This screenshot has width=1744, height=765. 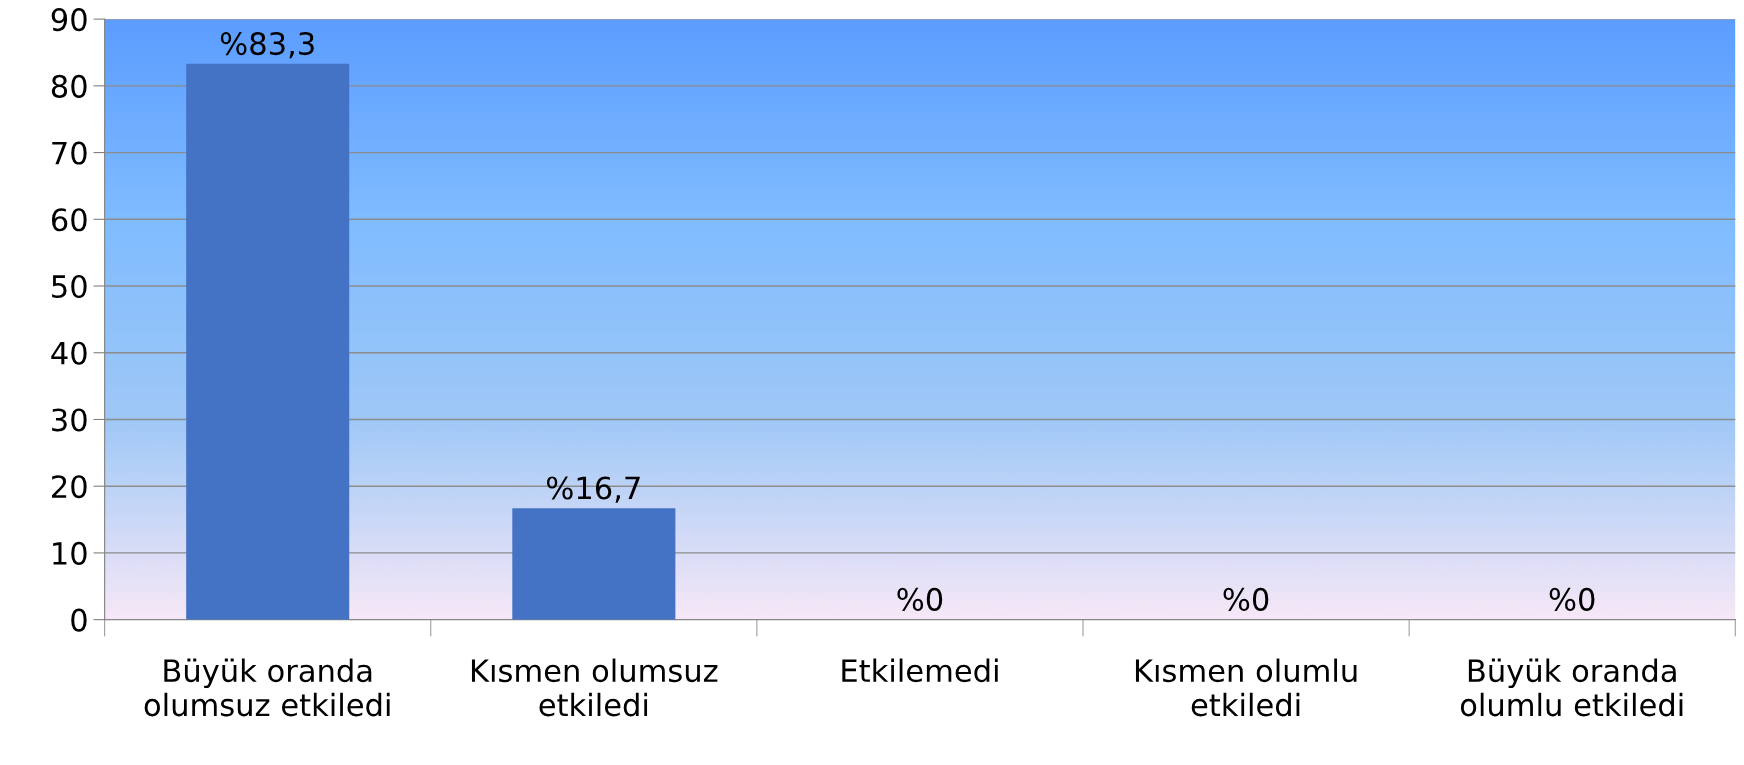 I want to click on x-tick-label: Etkilemedi, so click(x=920, y=670).